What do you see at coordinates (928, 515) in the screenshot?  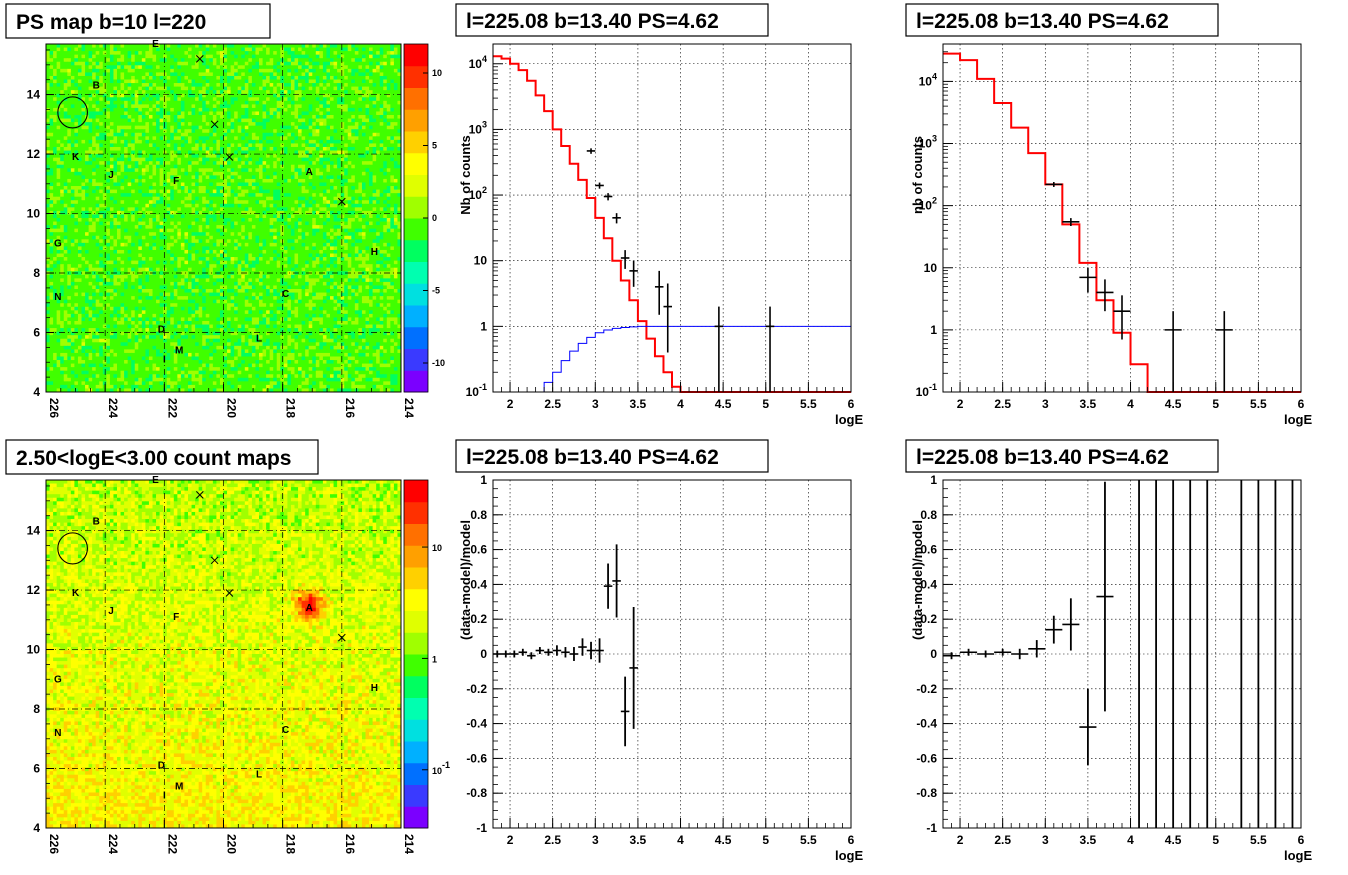 I see `y-tick-label: 0.8` at bounding box center [928, 515].